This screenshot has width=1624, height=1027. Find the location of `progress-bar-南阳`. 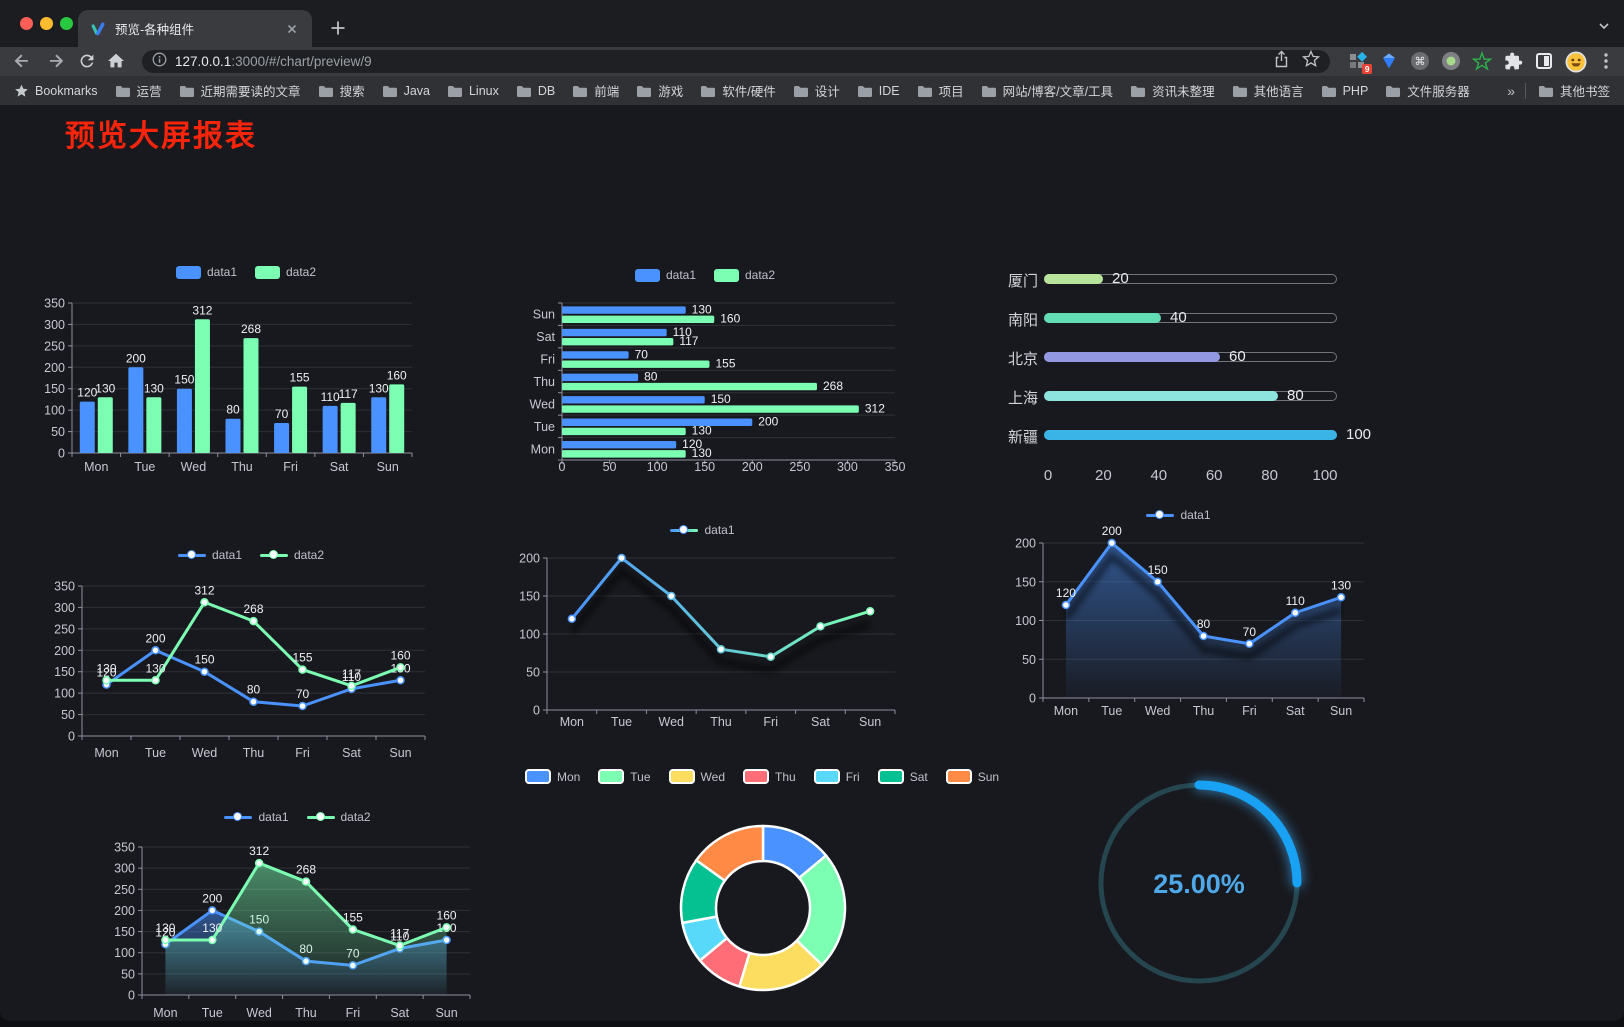

progress-bar-南阳 is located at coordinates (1102, 318).